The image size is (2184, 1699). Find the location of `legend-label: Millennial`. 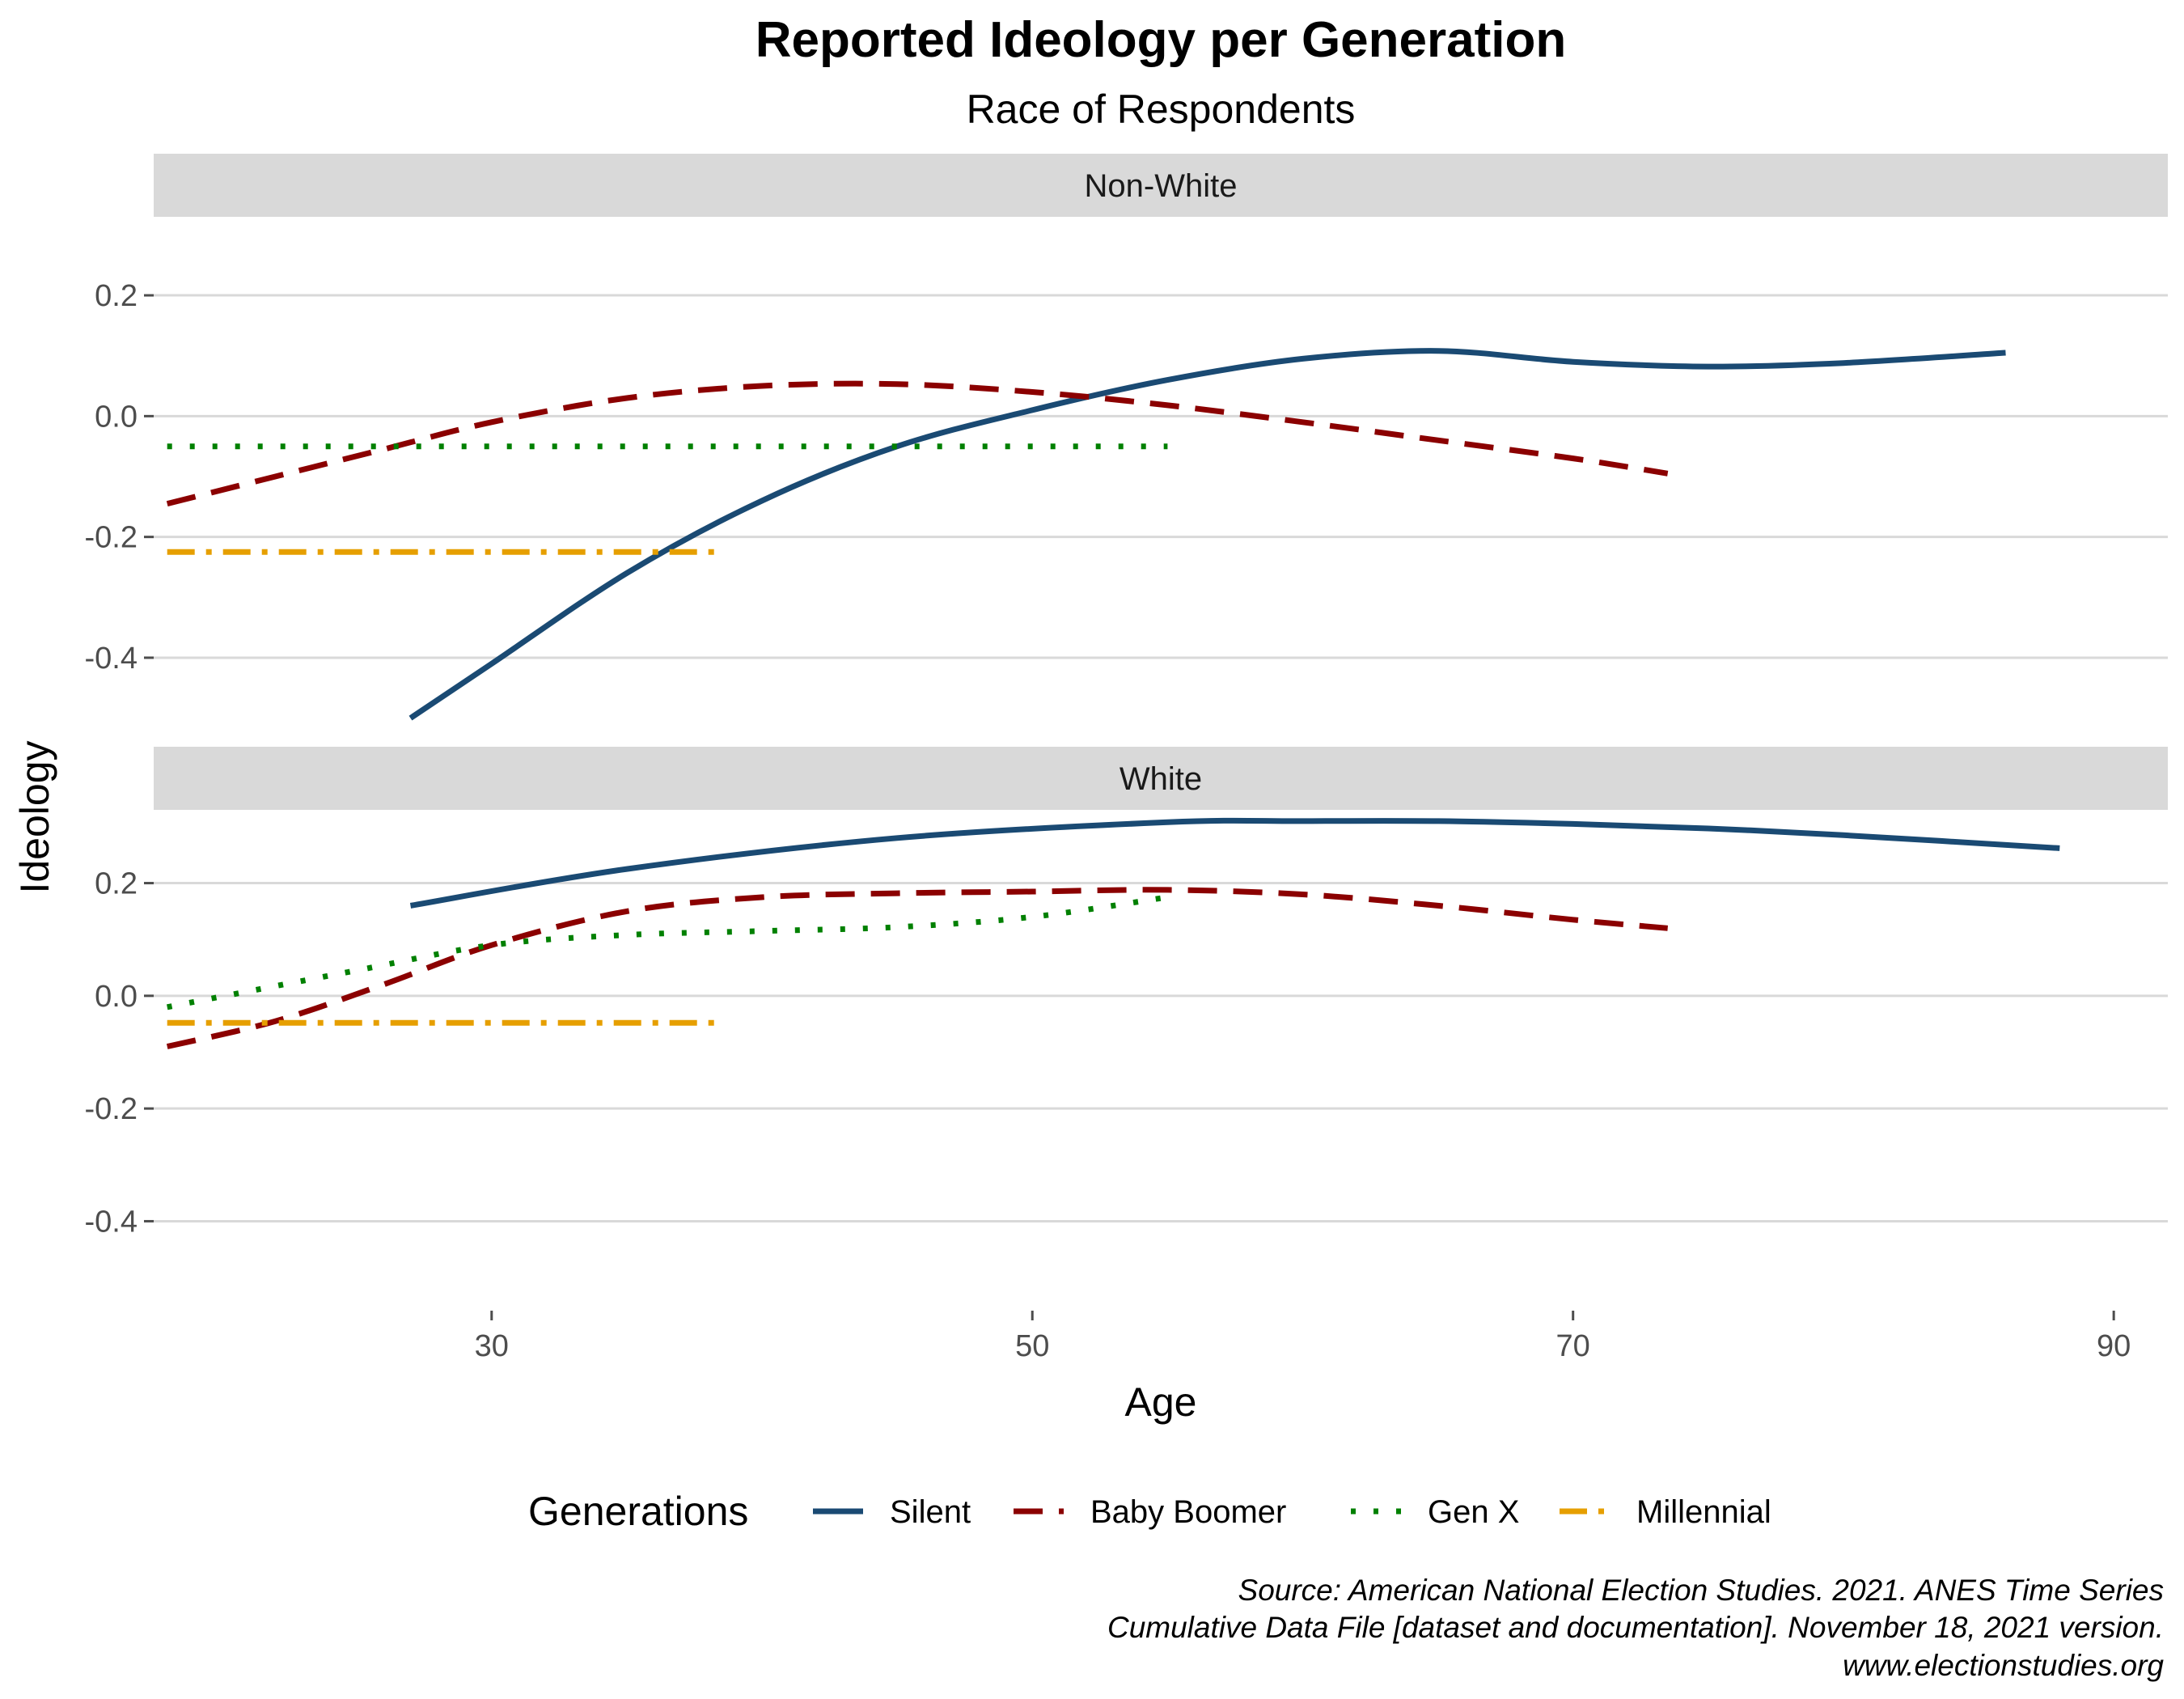

legend-label: Millennial is located at coordinates (1703, 1512).